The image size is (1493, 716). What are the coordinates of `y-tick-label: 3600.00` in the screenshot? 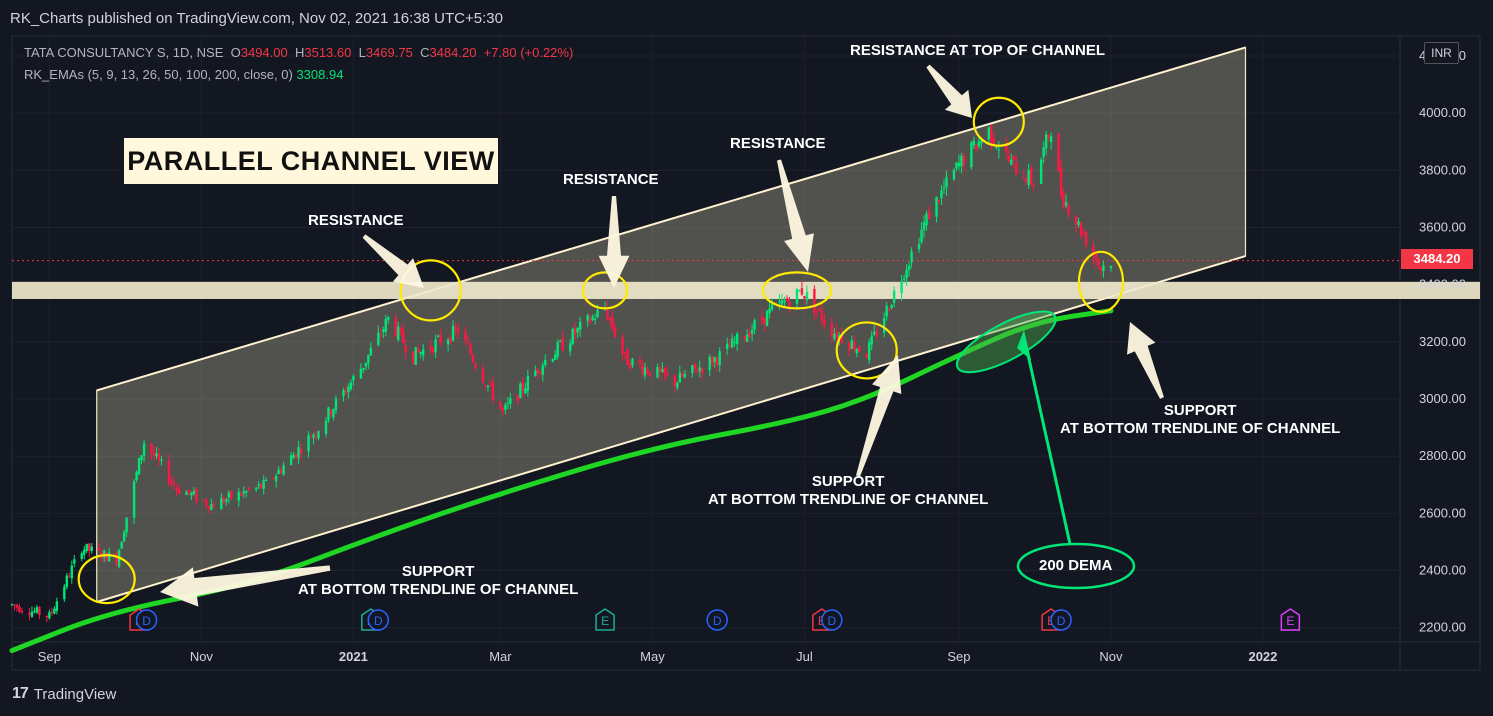 It's located at (1442, 227).